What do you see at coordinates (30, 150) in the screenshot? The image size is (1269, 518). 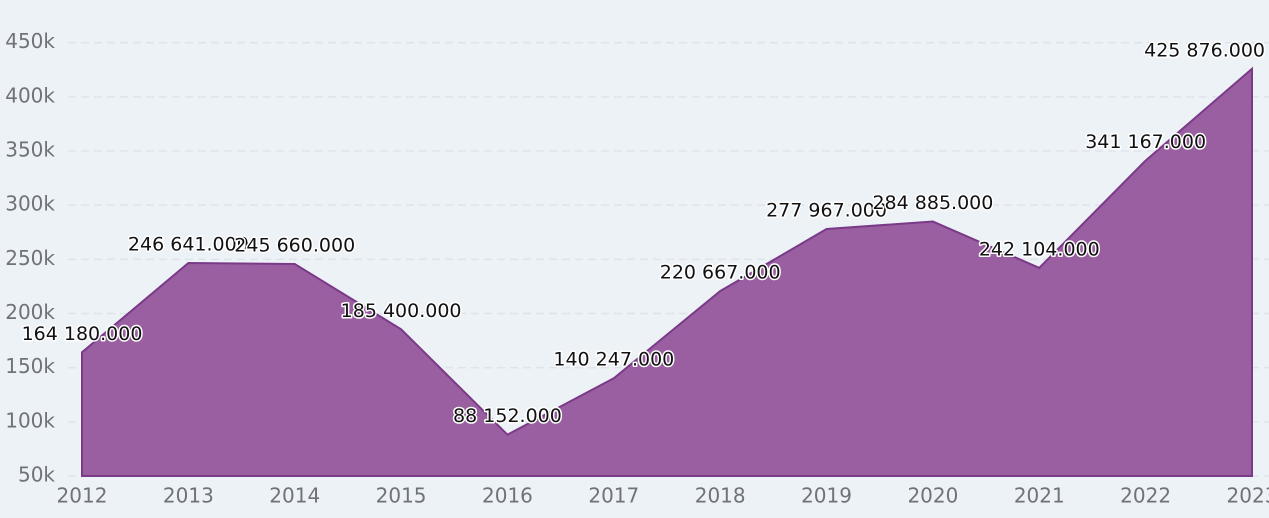 I see `y-tick-label: 350k` at bounding box center [30, 150].